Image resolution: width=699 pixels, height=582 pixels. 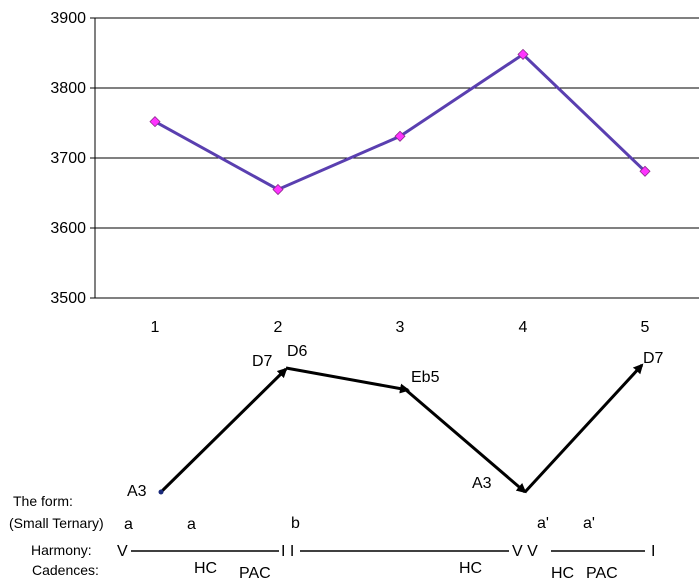 I want to click on contour-label-d7-end: D7, so click(x=653, y=358).